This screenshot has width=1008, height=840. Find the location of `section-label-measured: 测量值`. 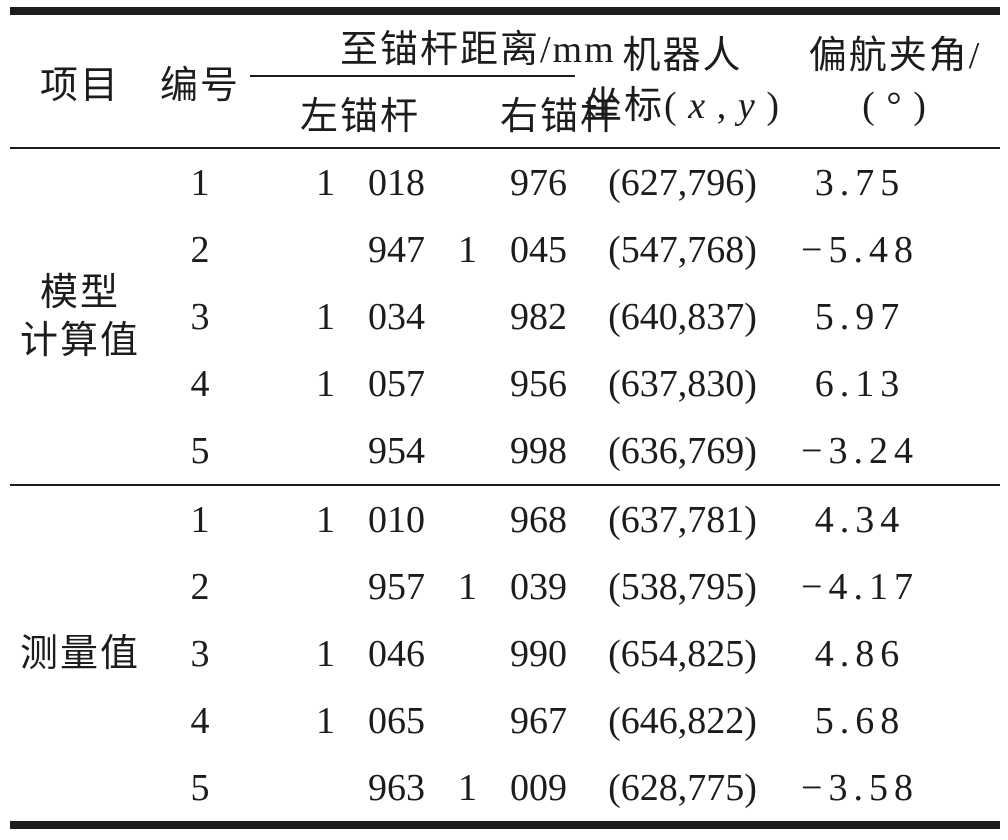

section-label-measured: 测量值 is located at coordinates (80, 655).